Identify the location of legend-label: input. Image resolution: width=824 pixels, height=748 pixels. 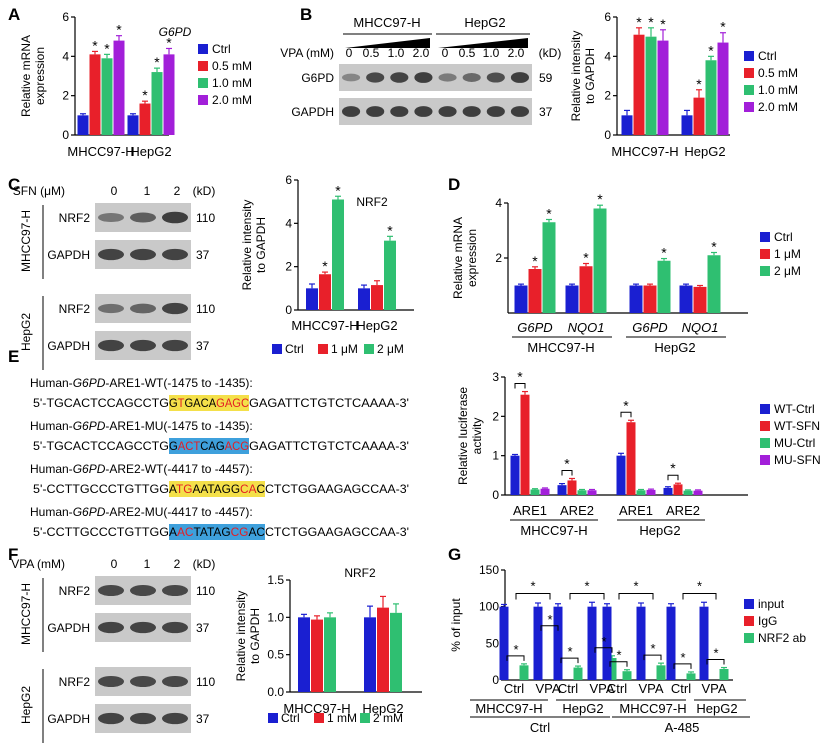
(771, 604).